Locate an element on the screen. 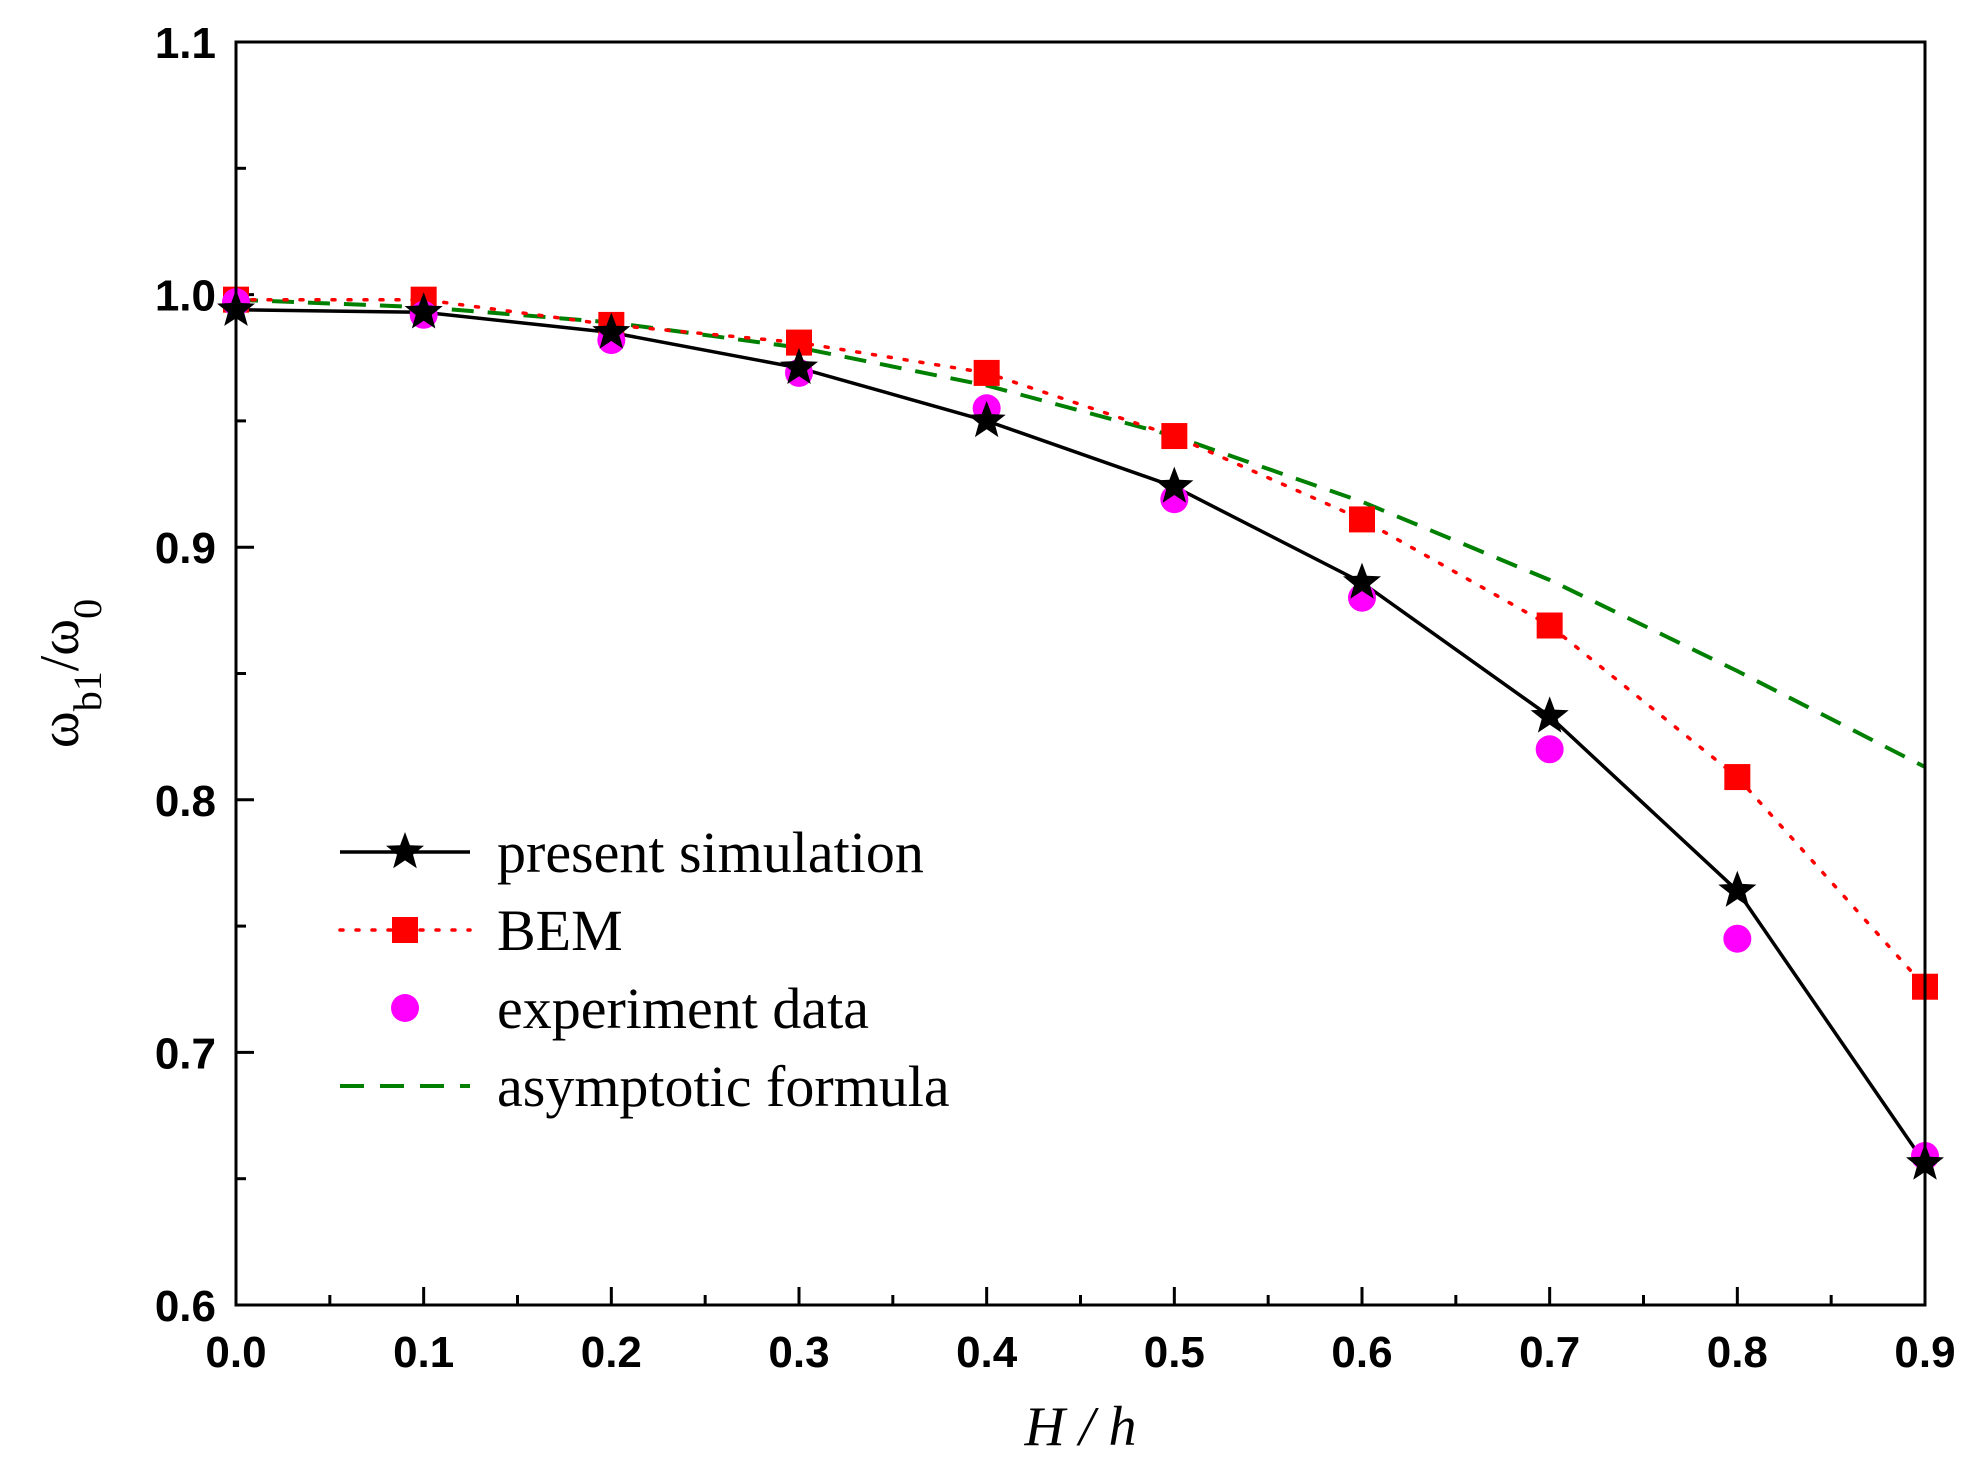 The height and width of the screenshot is (1464, 1985). y-tick-label: 1.0 is located at coordinates (185, 296).